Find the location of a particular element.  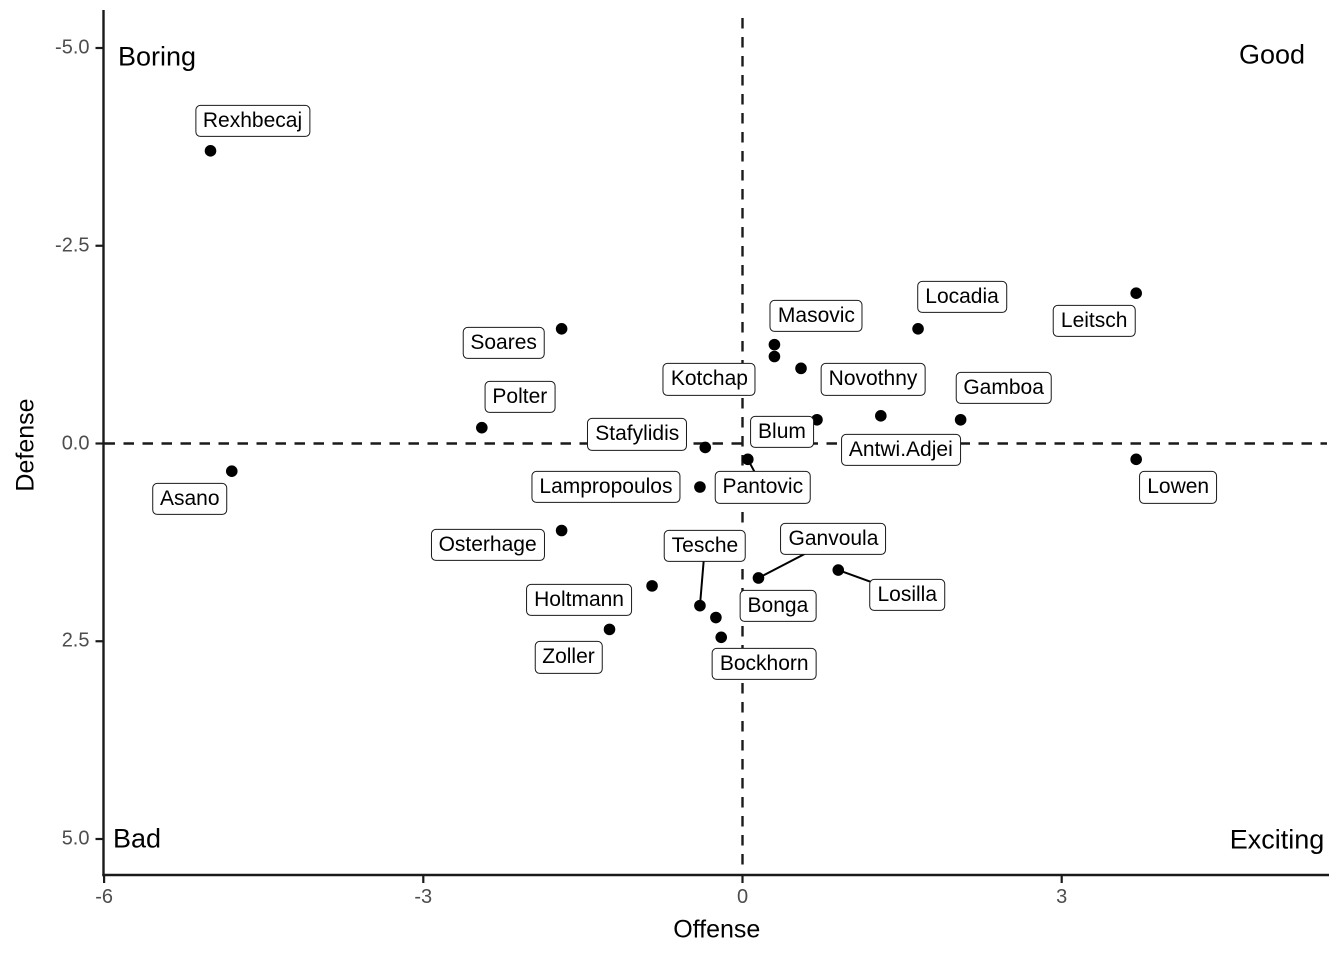

point-lowen is located at coordinates (1136, 459).